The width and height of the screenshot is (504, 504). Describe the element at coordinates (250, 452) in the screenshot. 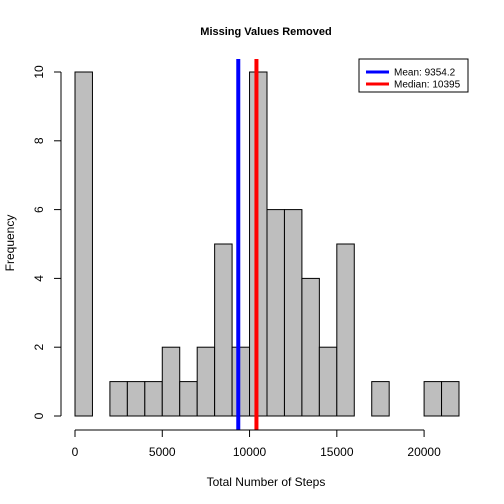

I see `x-tick-label: 10000` at that location.